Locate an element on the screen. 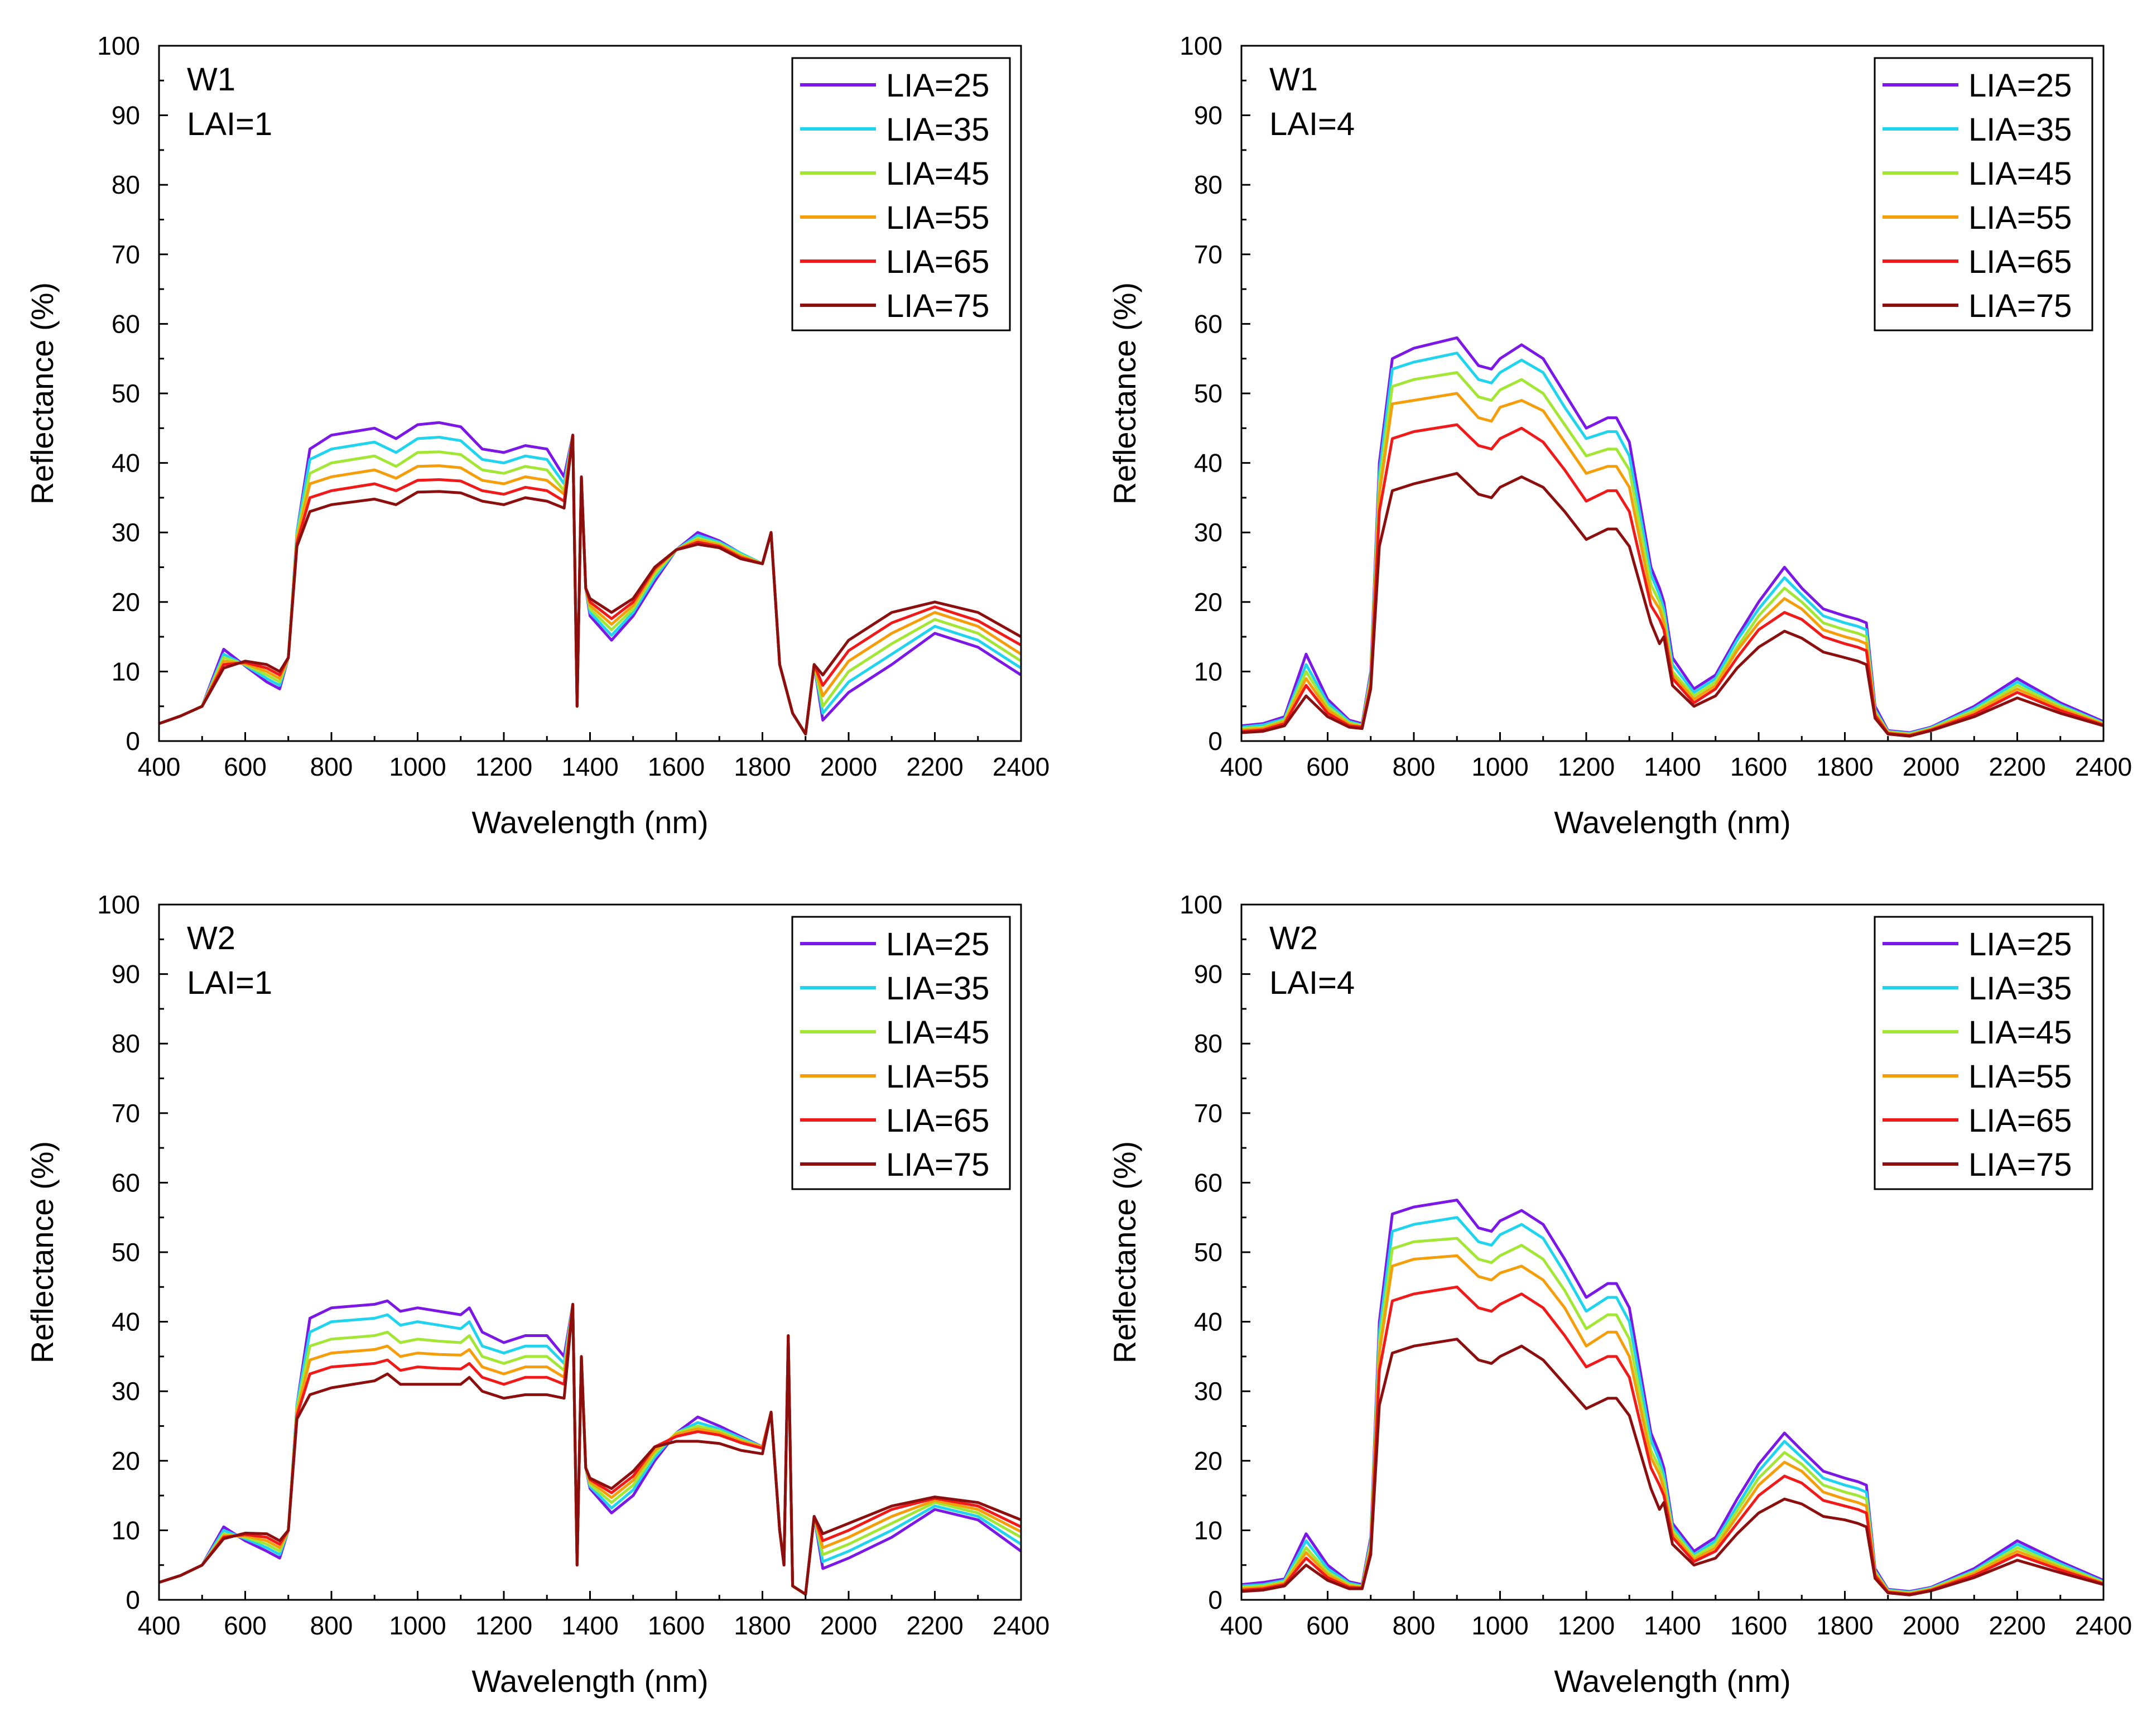 The height and width of the screenshot is (1736, 2152). x-tick-label: 1400 is located at coordinates (589, 766).